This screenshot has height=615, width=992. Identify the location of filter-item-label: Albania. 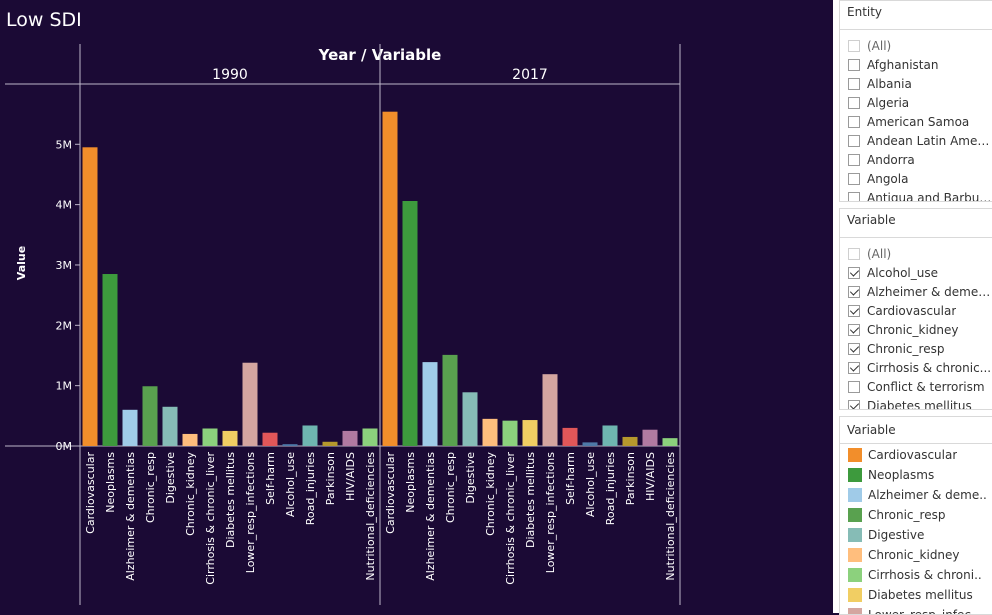
(889, 83).